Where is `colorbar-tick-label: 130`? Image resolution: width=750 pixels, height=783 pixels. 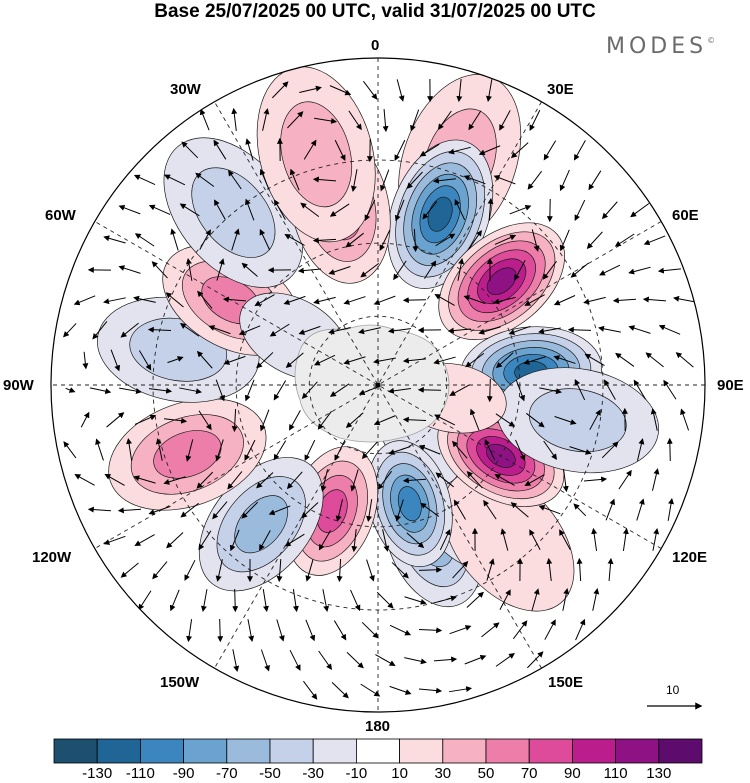 colorbar-tick-label: 130 is located at coordinates (659, 773).